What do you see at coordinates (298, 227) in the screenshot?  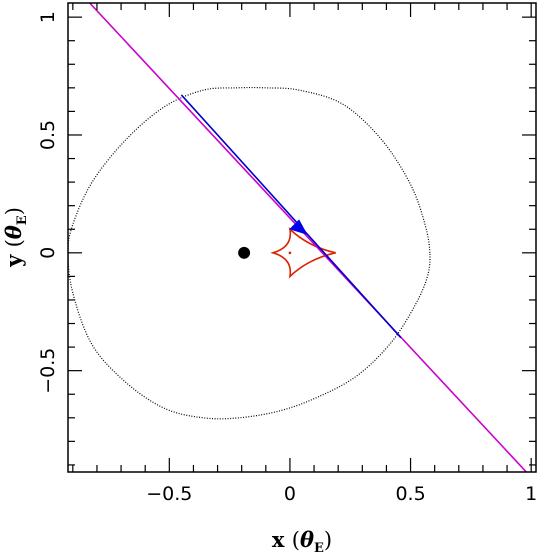 I see `direction-arrow` at bounding box center [298, 227].